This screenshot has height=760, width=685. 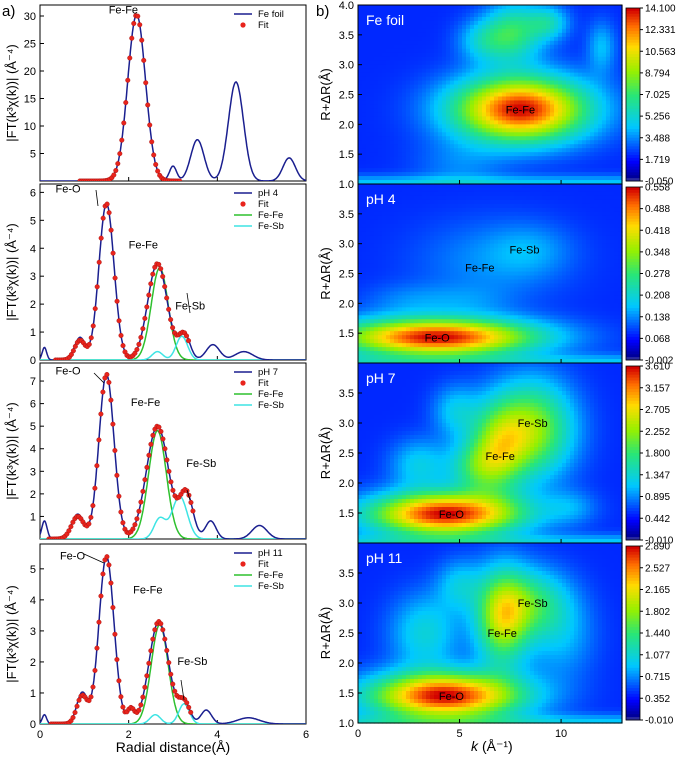 What do you see at coordinates (173, 347) in the screenshot?
I see `series-fe-sb` at bounding box center [173, 347].